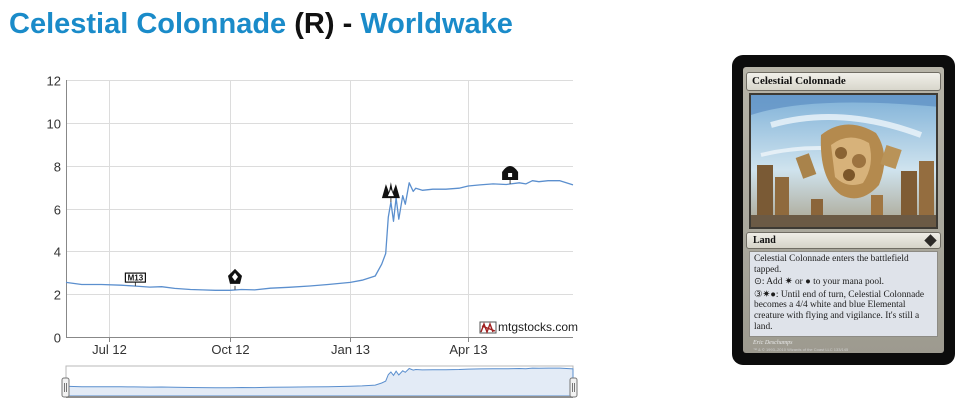 This screenshot has width=975, height=417. Describe the element at coordinates (390, 192) in the screenshot. I see `gatecrash-set-icon` at that location.